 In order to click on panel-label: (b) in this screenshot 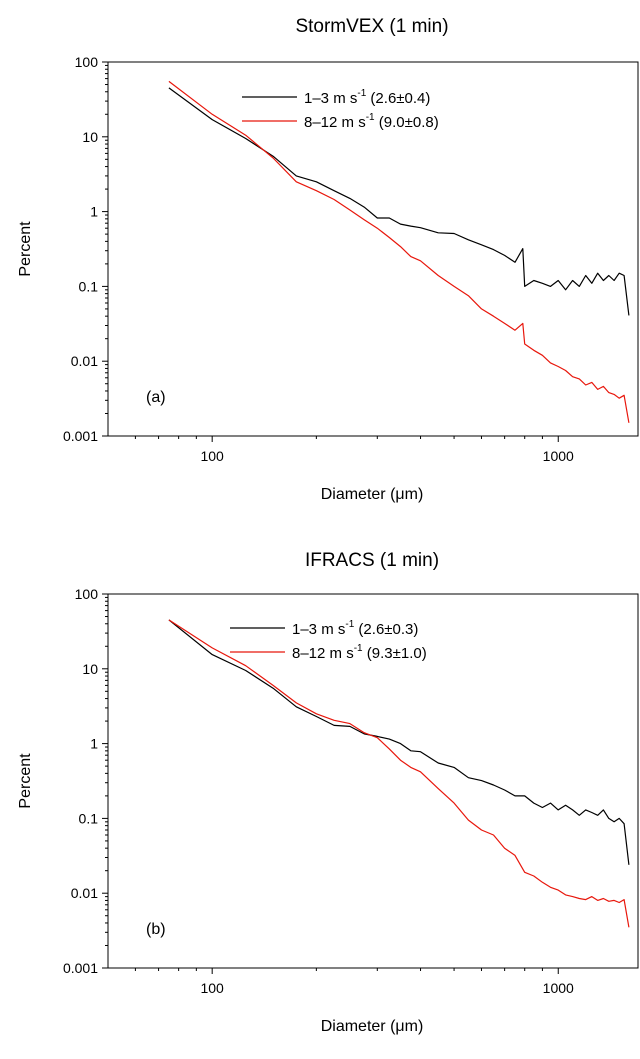, I will do `click(156, 929)`.